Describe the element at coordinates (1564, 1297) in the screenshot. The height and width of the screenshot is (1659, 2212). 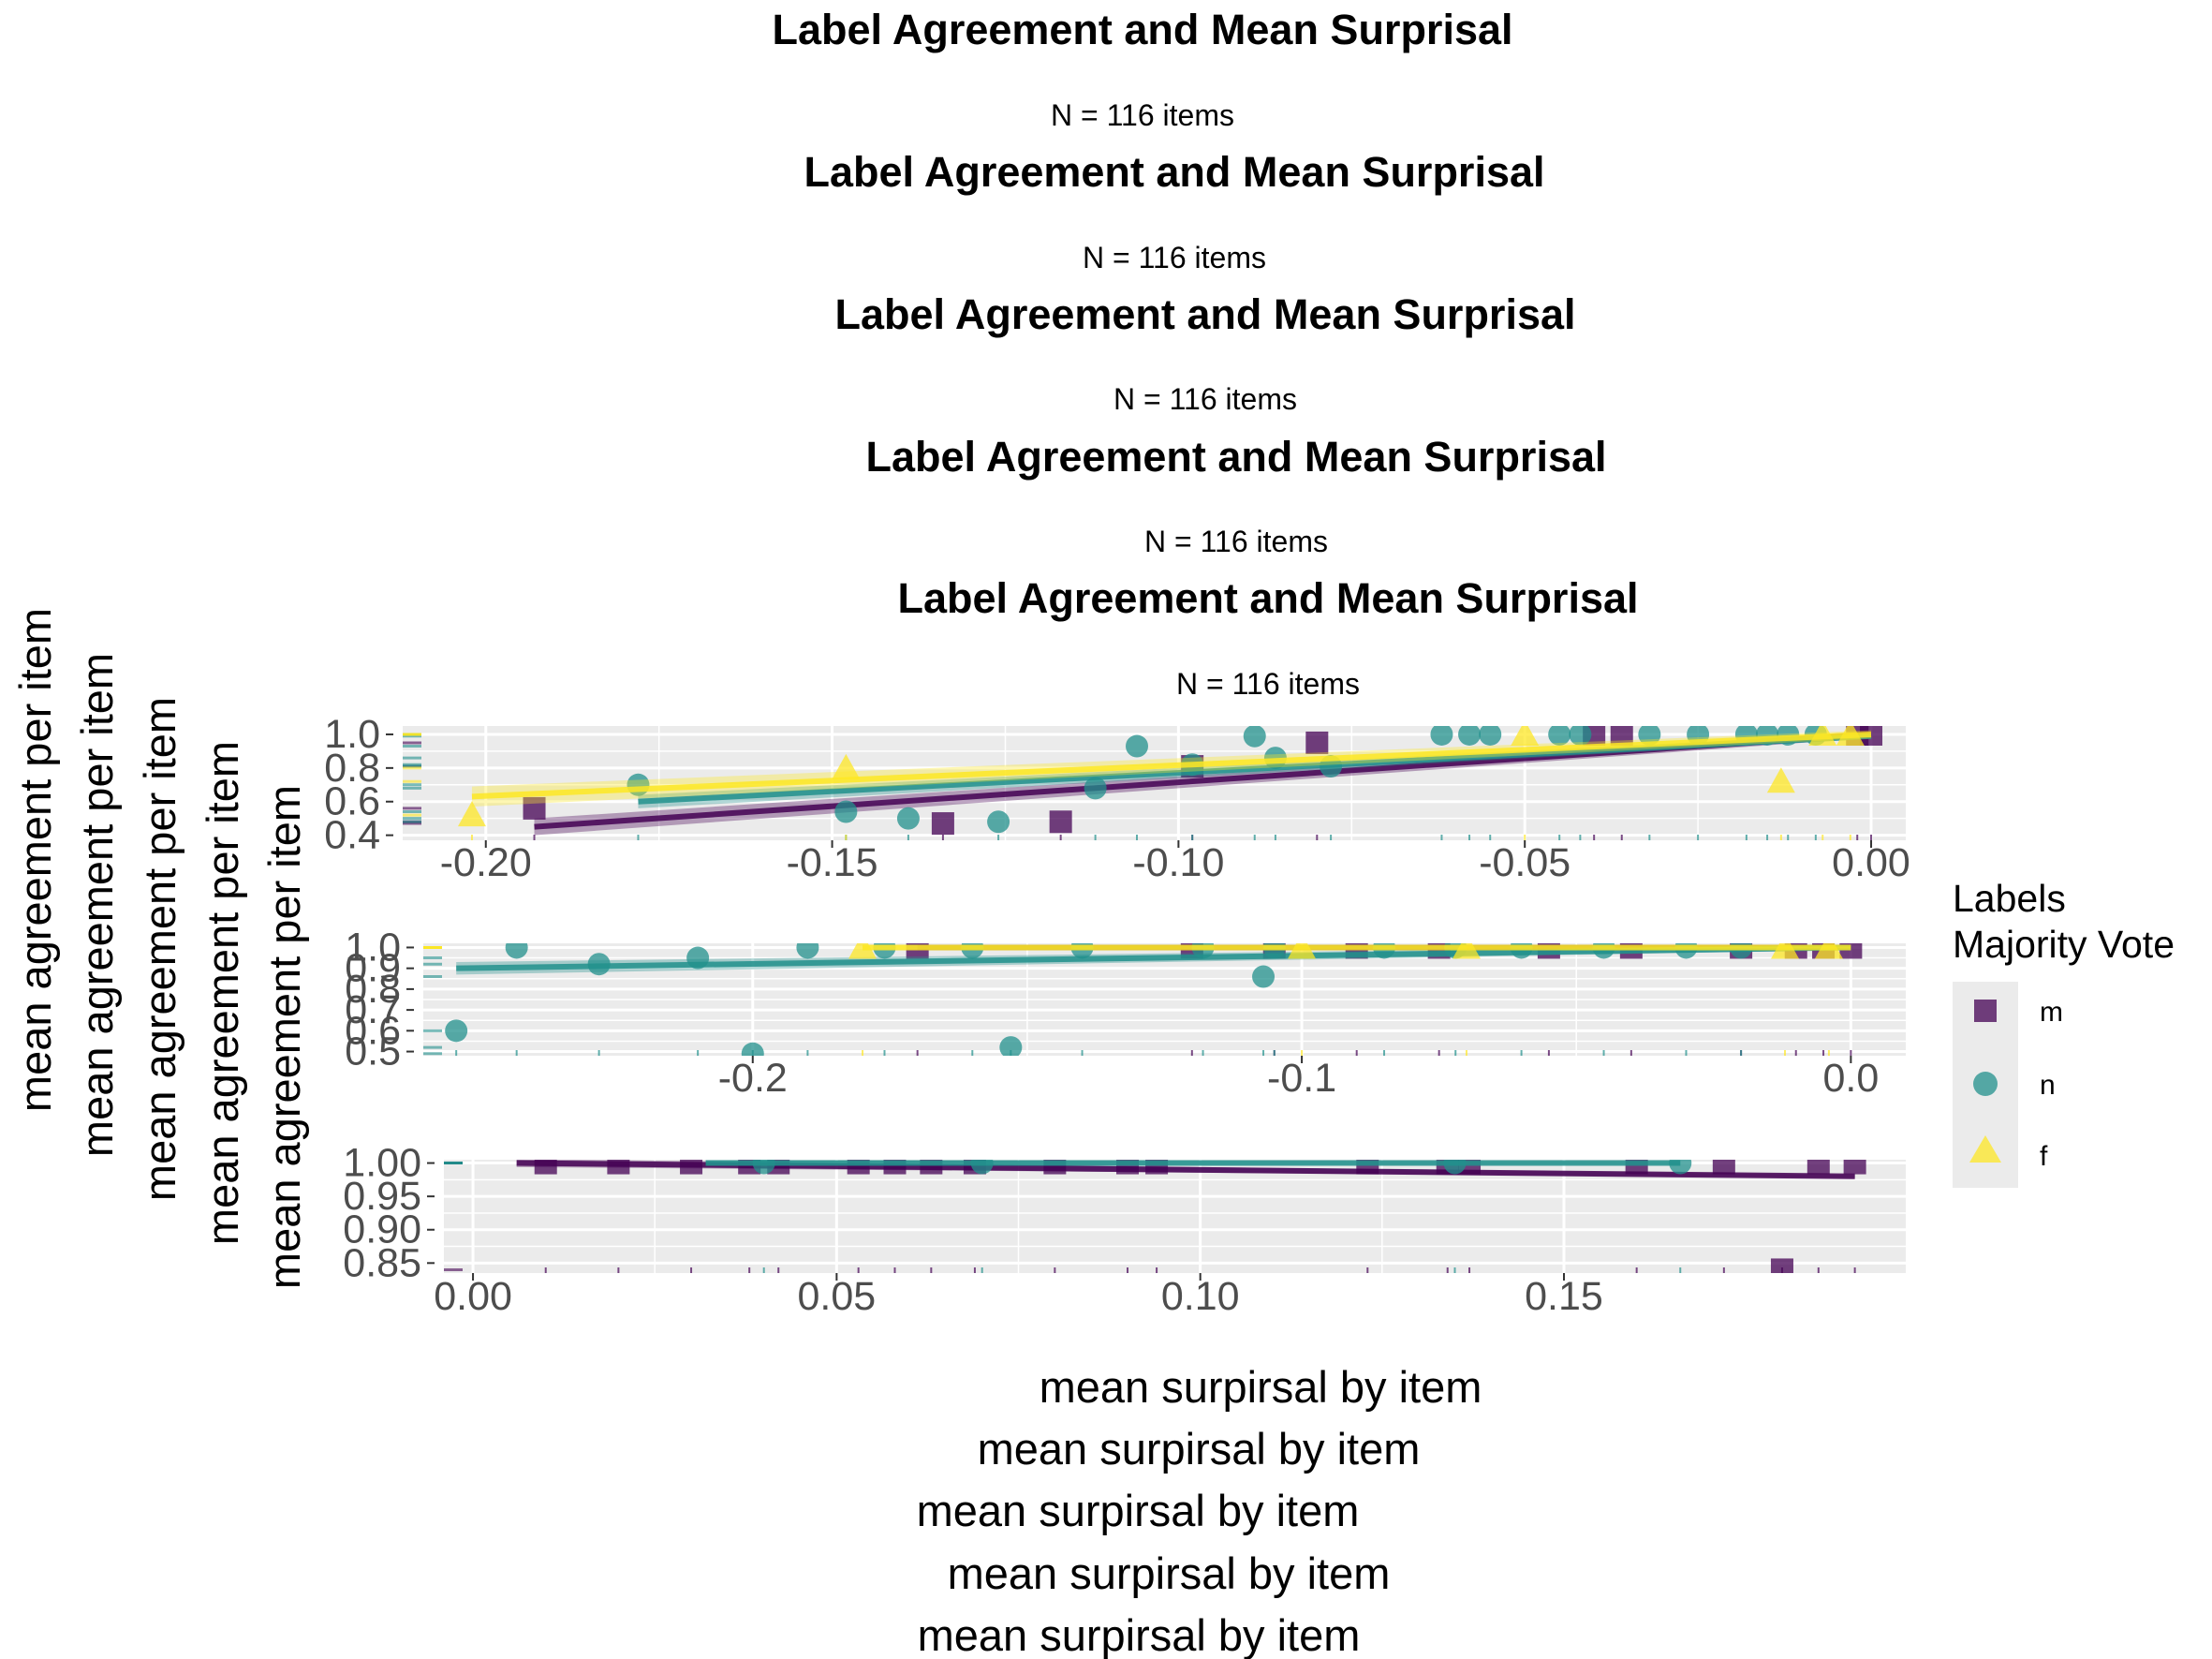
I see `x-tick-label: 0.15` at that location.